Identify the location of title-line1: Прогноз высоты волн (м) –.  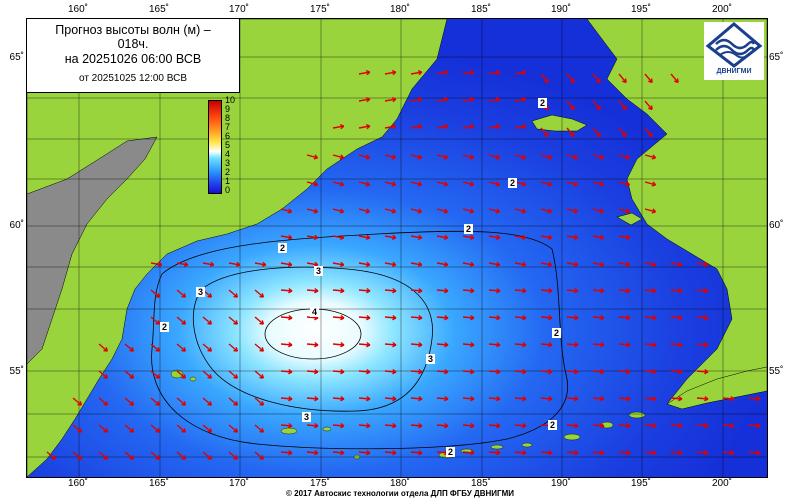
(133, 30).